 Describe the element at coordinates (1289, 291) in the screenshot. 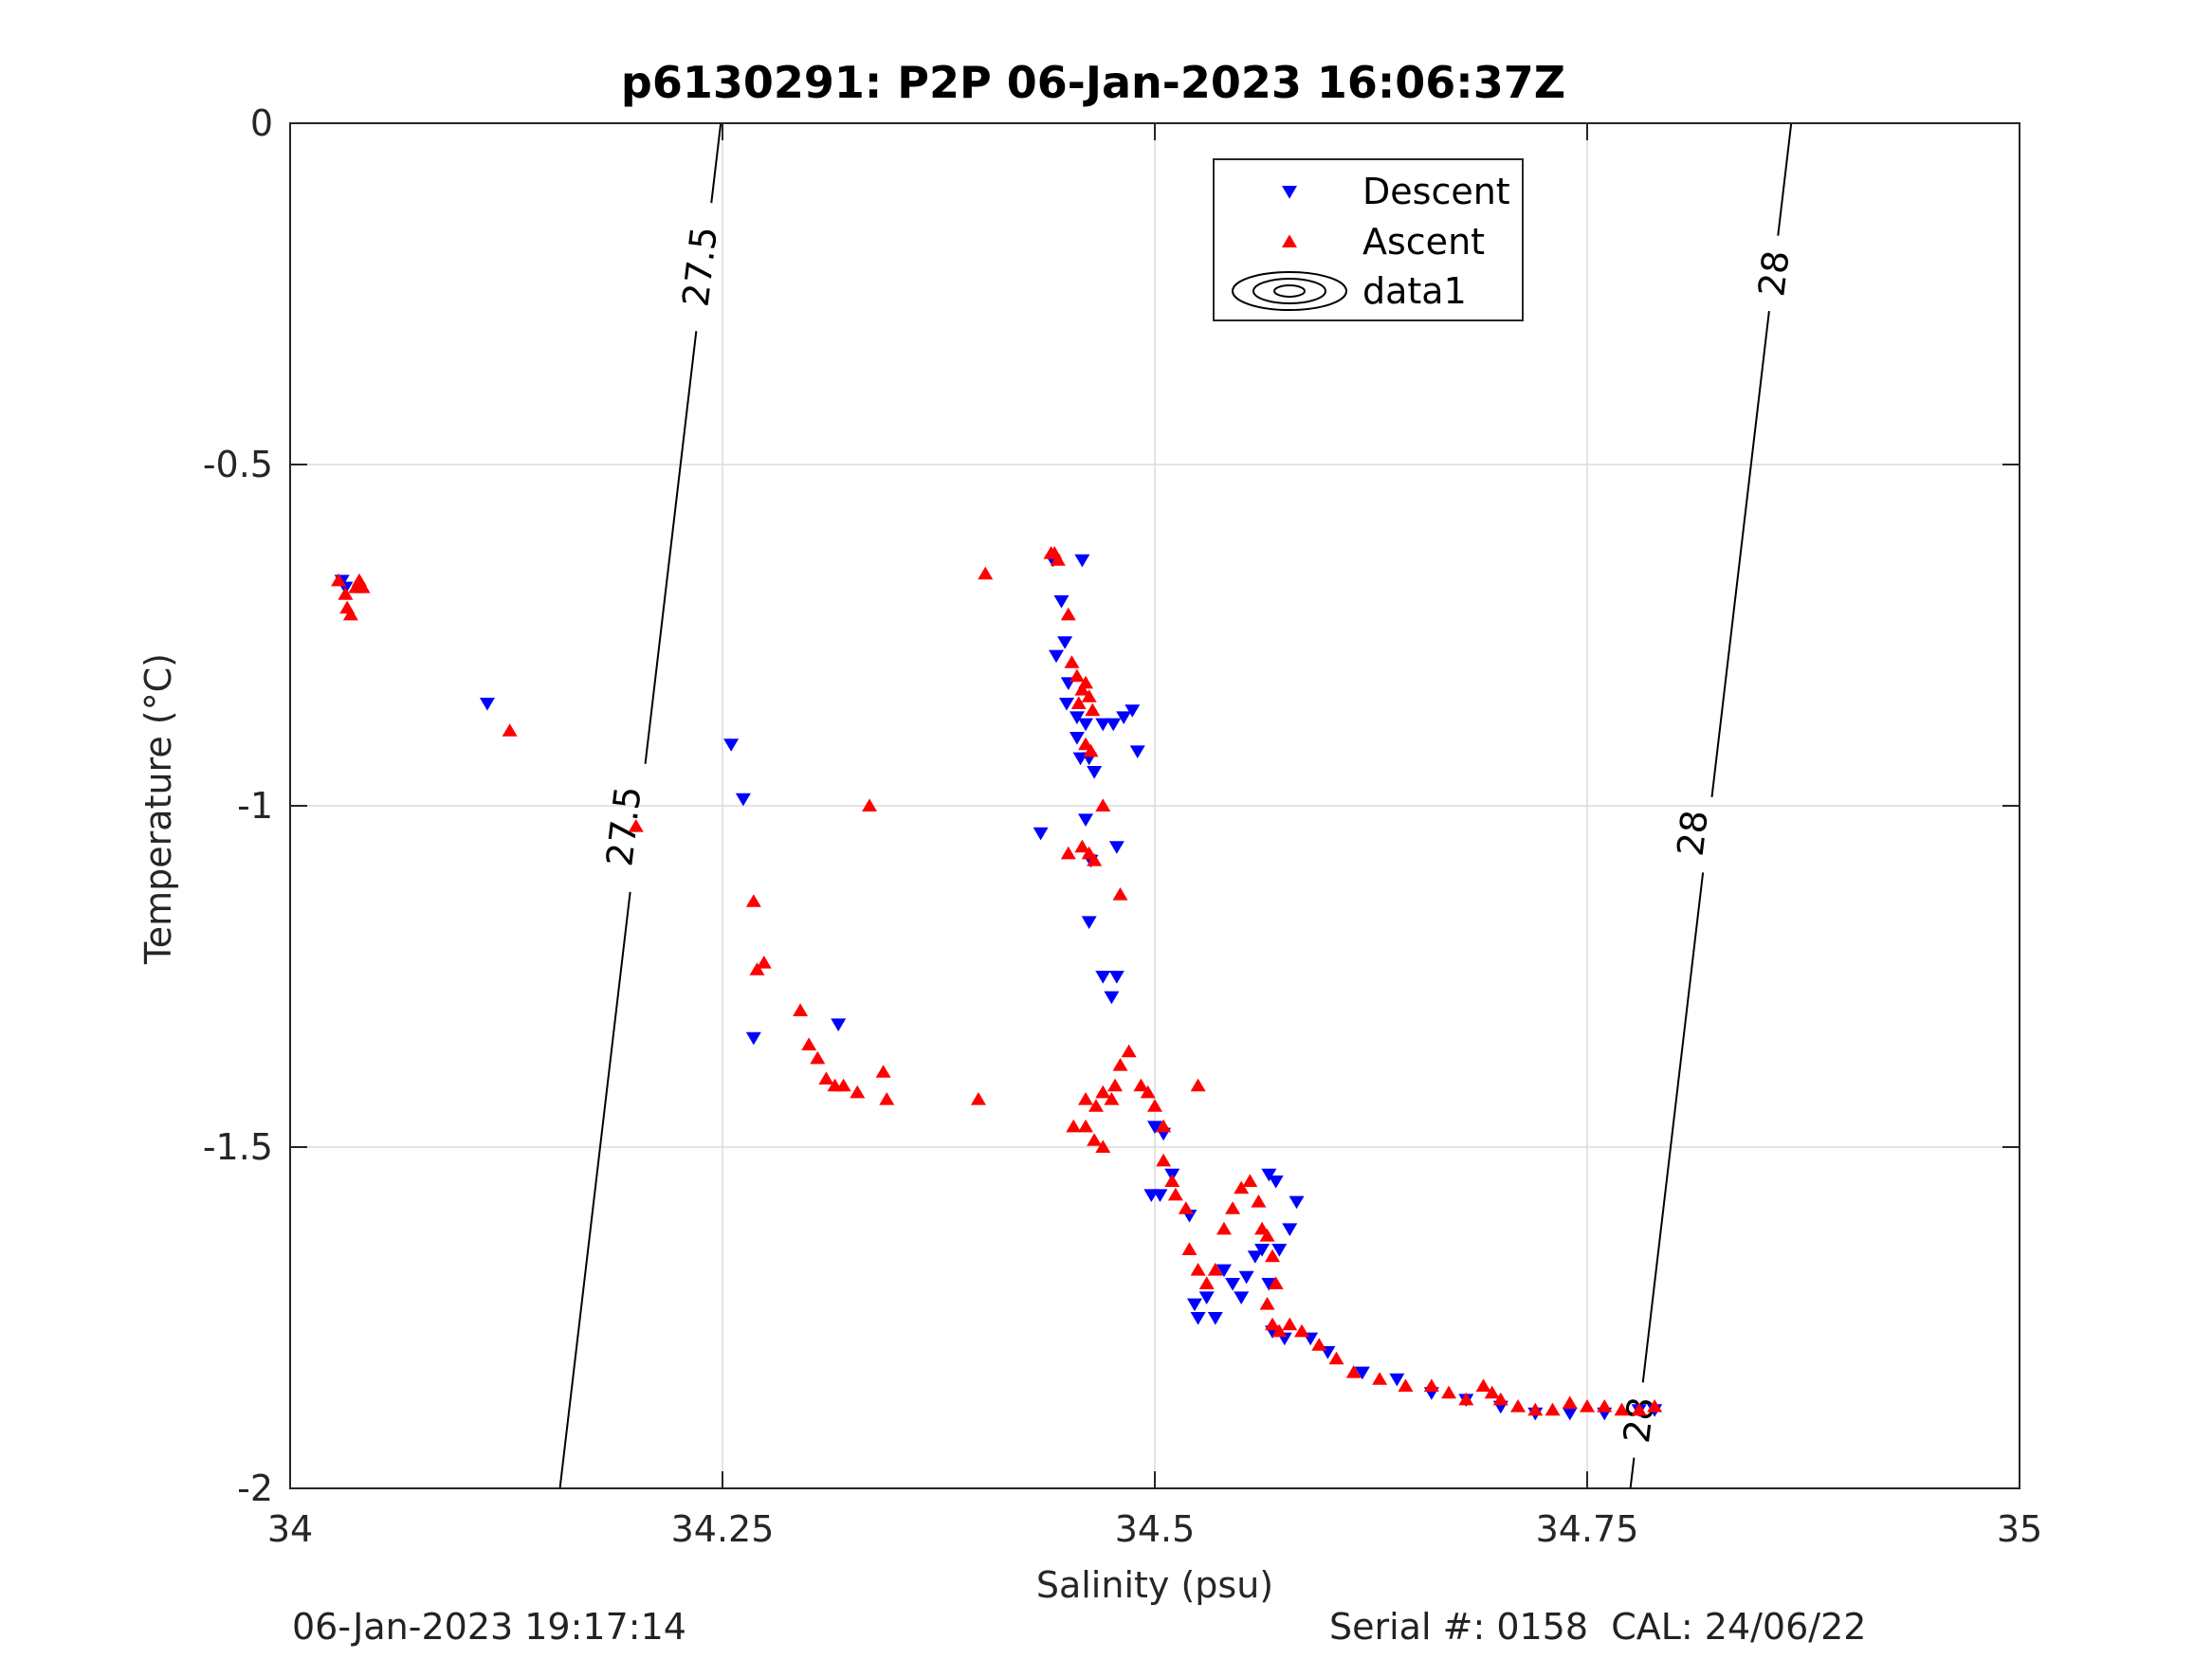

I see `legend-contour-icon` at that location.